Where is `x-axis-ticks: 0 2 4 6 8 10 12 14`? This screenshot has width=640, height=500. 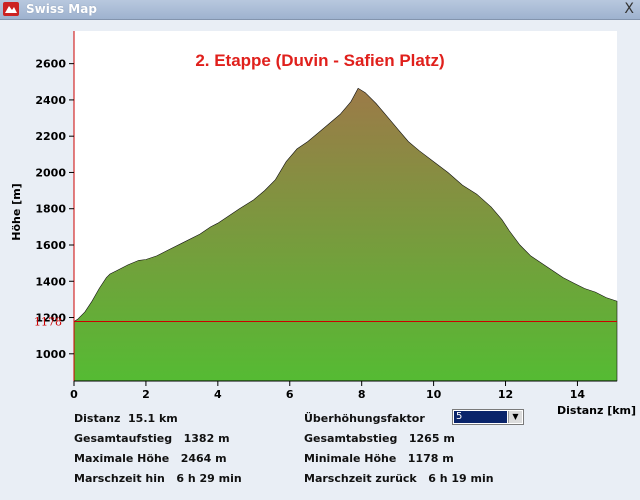
x-axis-ticks: 0 2 4 6 8 10 12 14 is located at coordinates (327, 391).